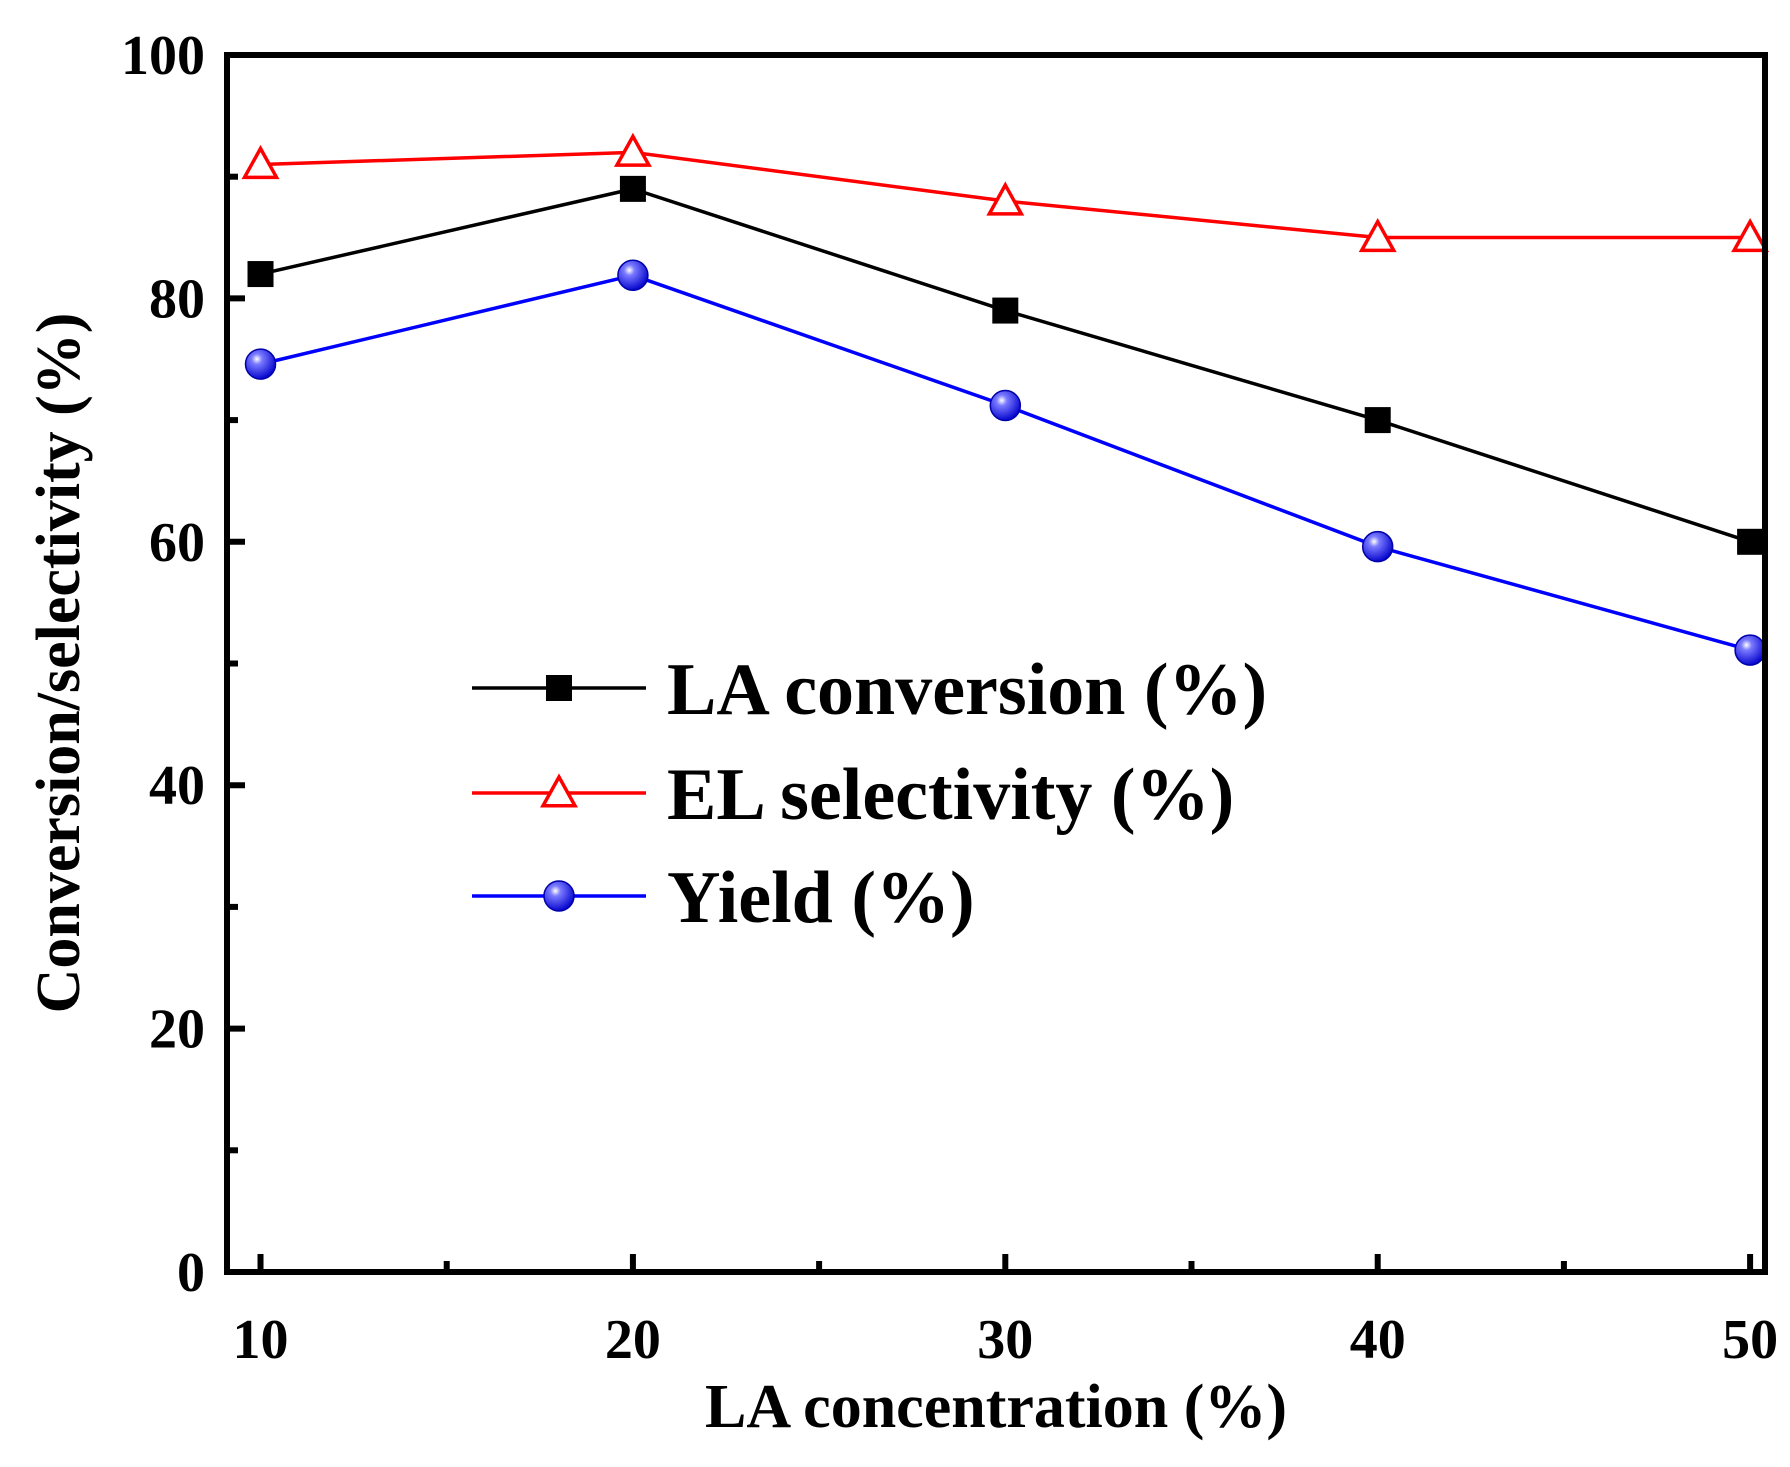  Describe the element at coordinates (261, 1340) in the screenshot. I see `x-tick-label: 10` at that location.